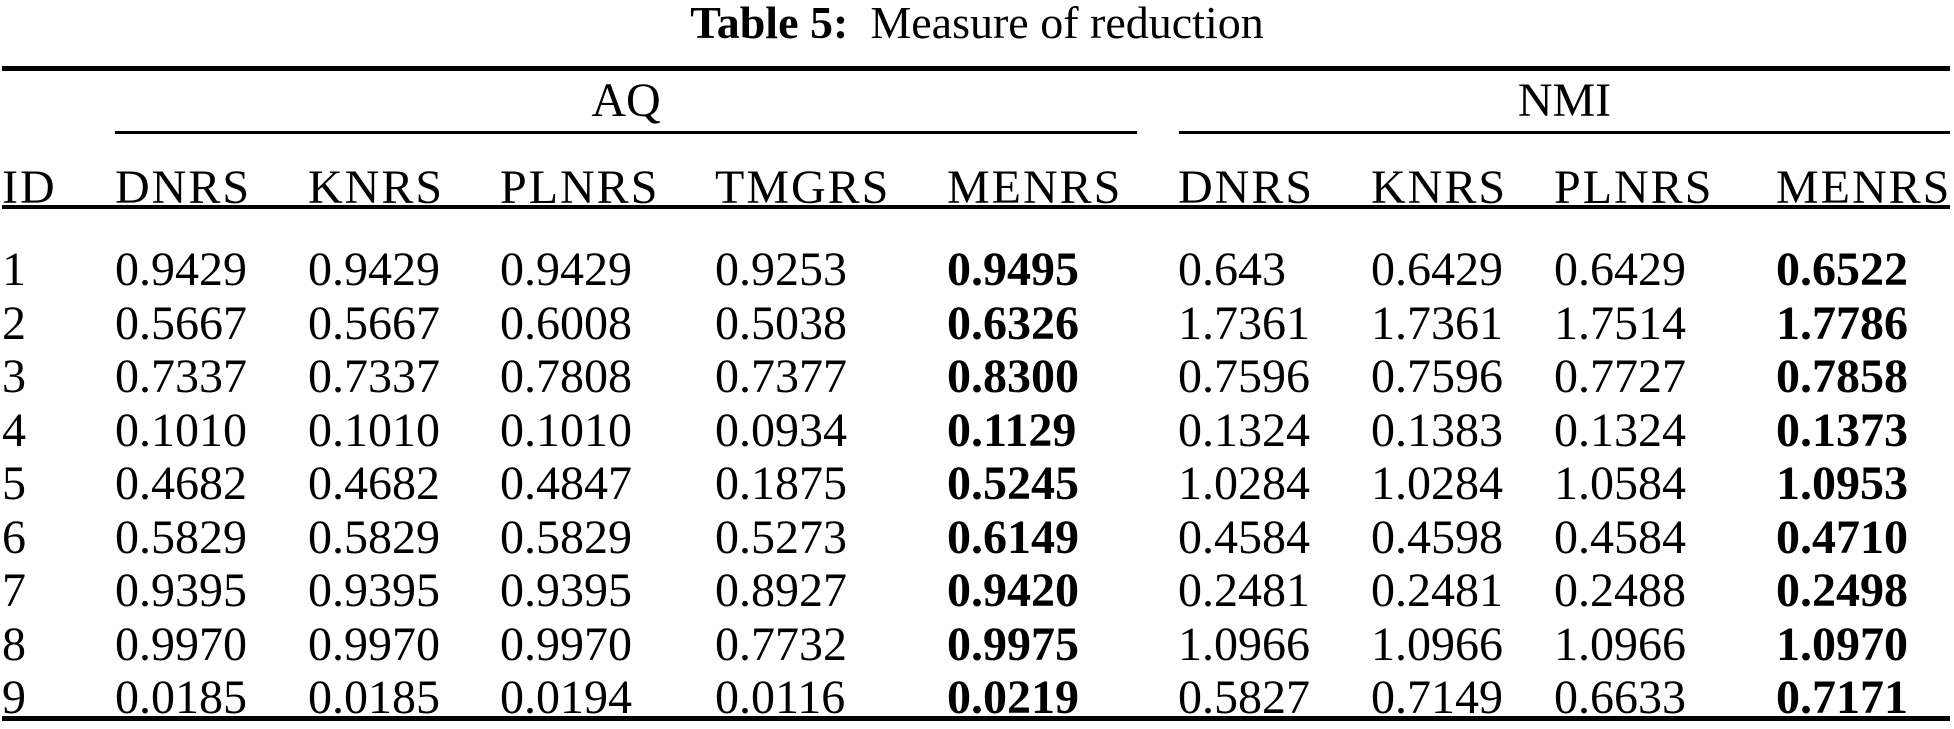 This screenshot has width=1954, height=729. I want to click on value-cell: 0.4682, so click(374, 483).